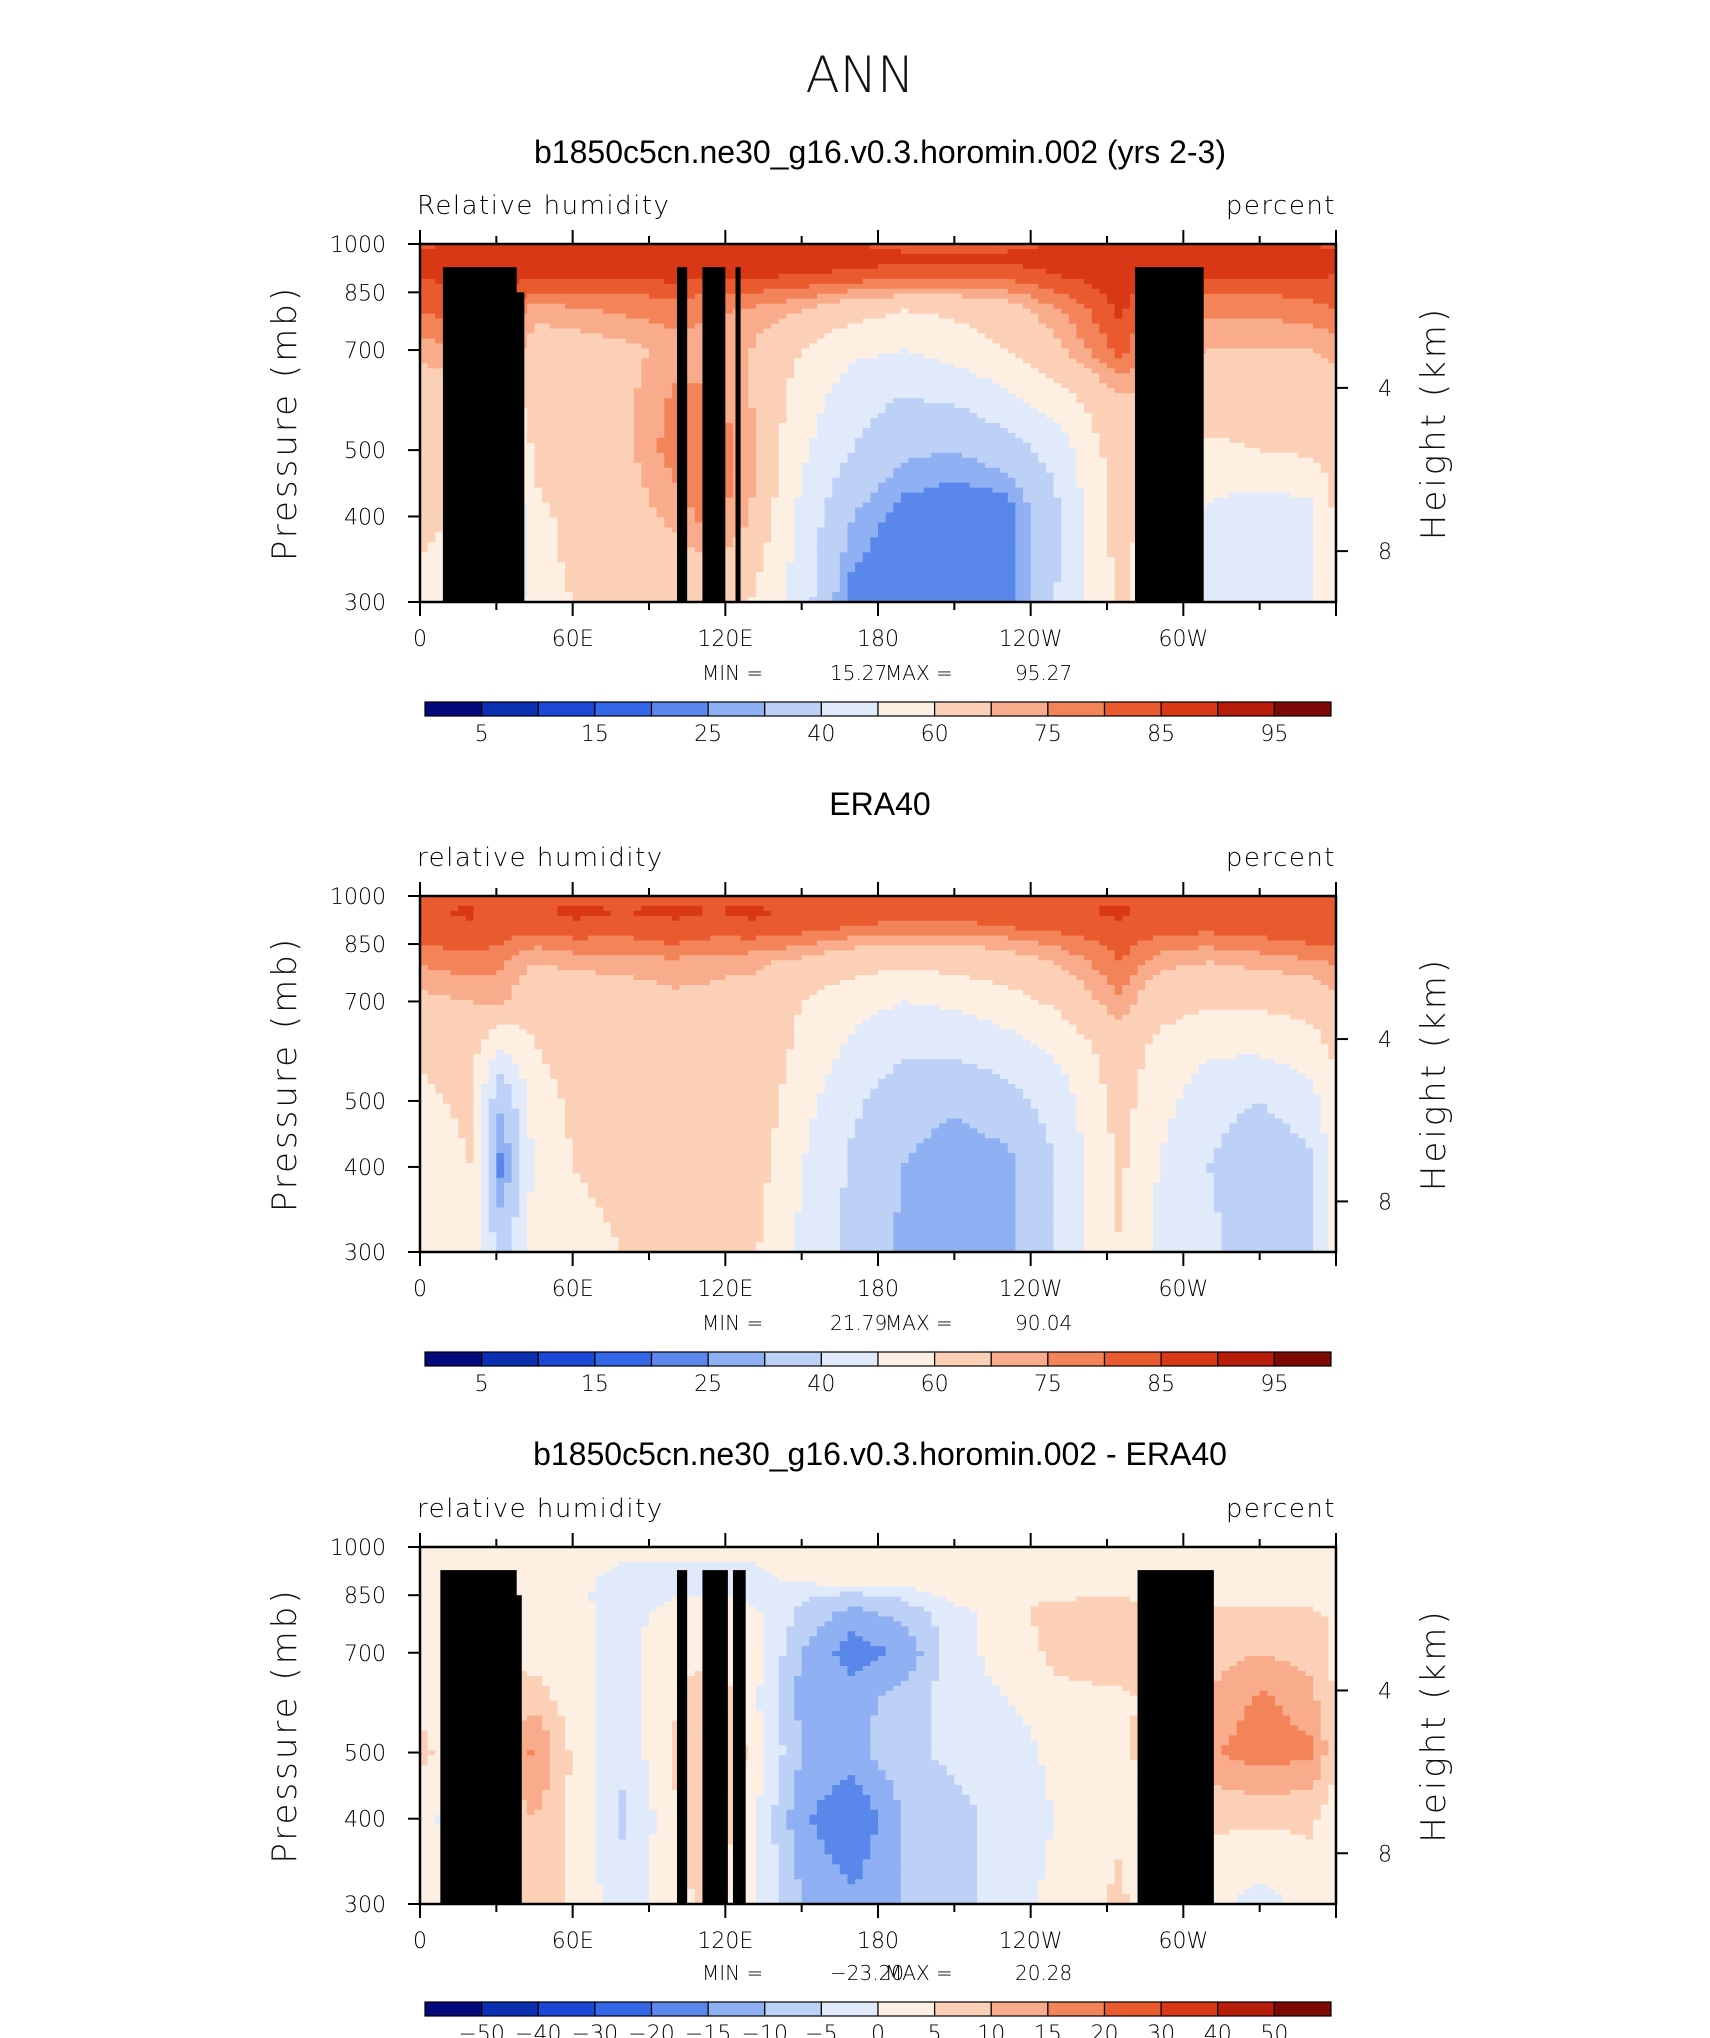 The width and height of the screenshot is (1710, 2038). What do you see at coordinates (1302, 1359) in the screenshot?
I see `colorbar-swatch` at bounding box center [1302, 1359].